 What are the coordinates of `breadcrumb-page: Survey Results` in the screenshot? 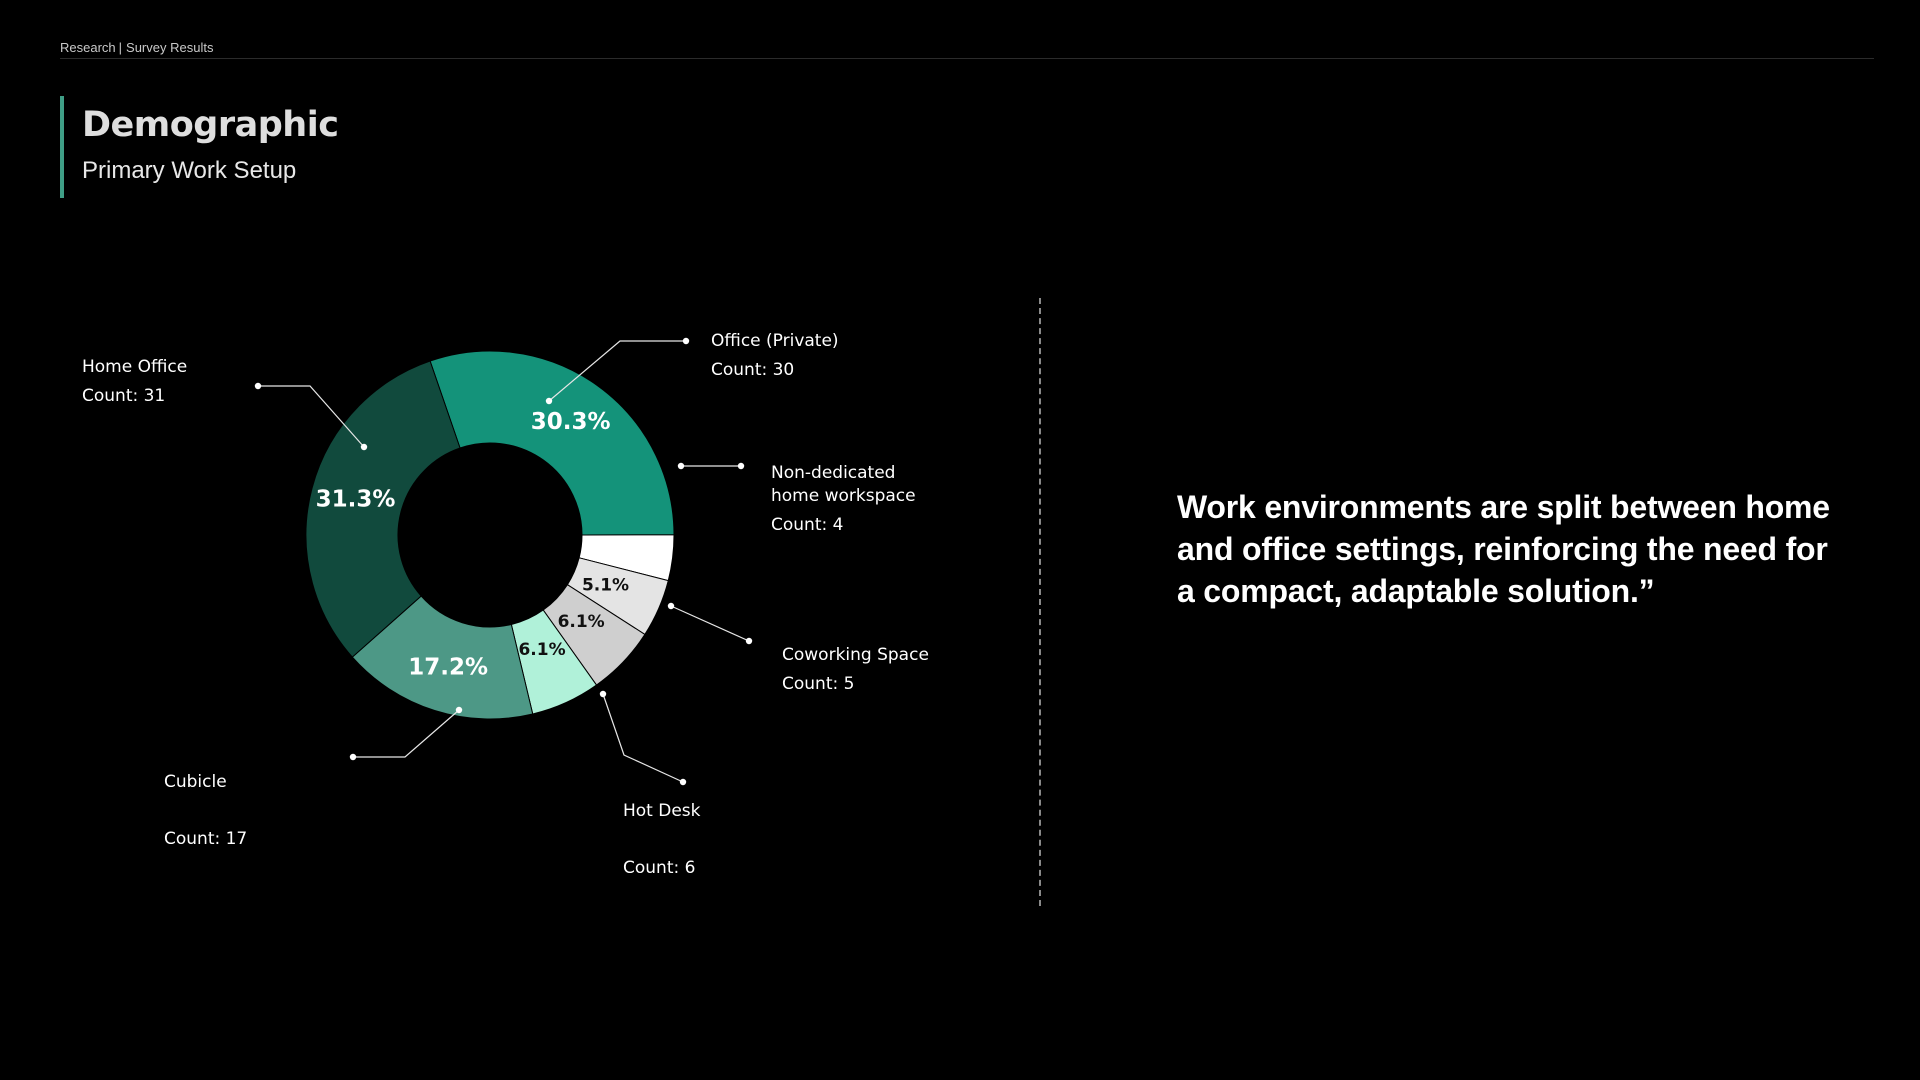 It's located at (170, 47).